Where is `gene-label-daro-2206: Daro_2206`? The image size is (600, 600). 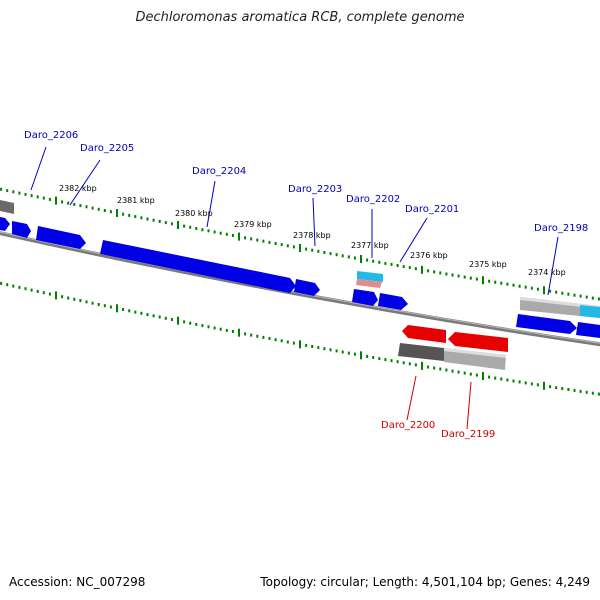 gene-label-daro-2206: Daro_2206 is located at coordinates (51, 135).